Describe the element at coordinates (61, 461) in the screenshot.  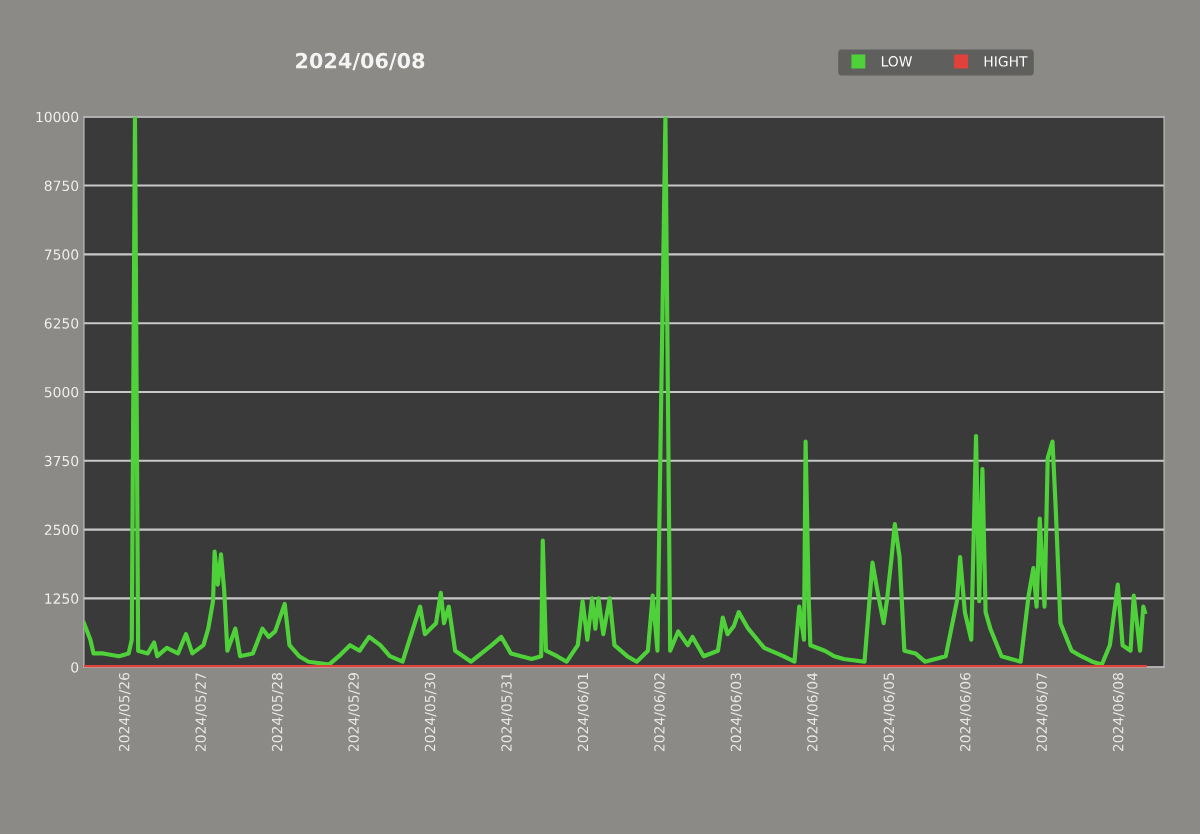
I see `y-tick-label: 3750` at that location.